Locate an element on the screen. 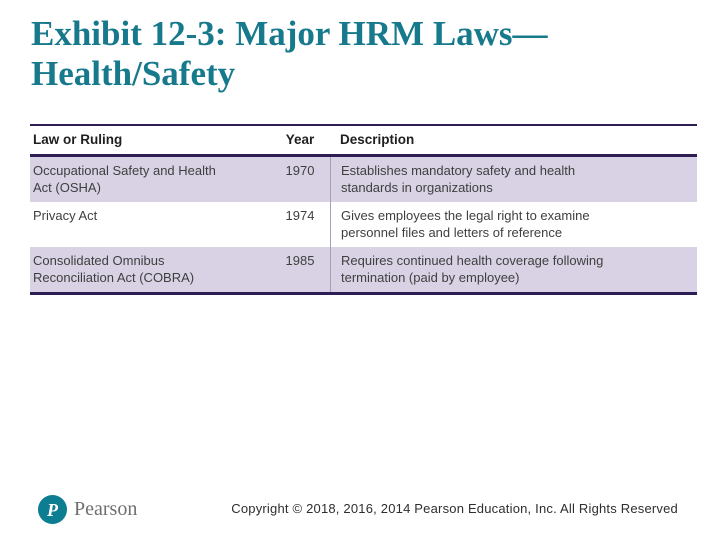 The height and width of the screenshot is (540, 720). column-header-year: Year is located at coordinates (300, 139).